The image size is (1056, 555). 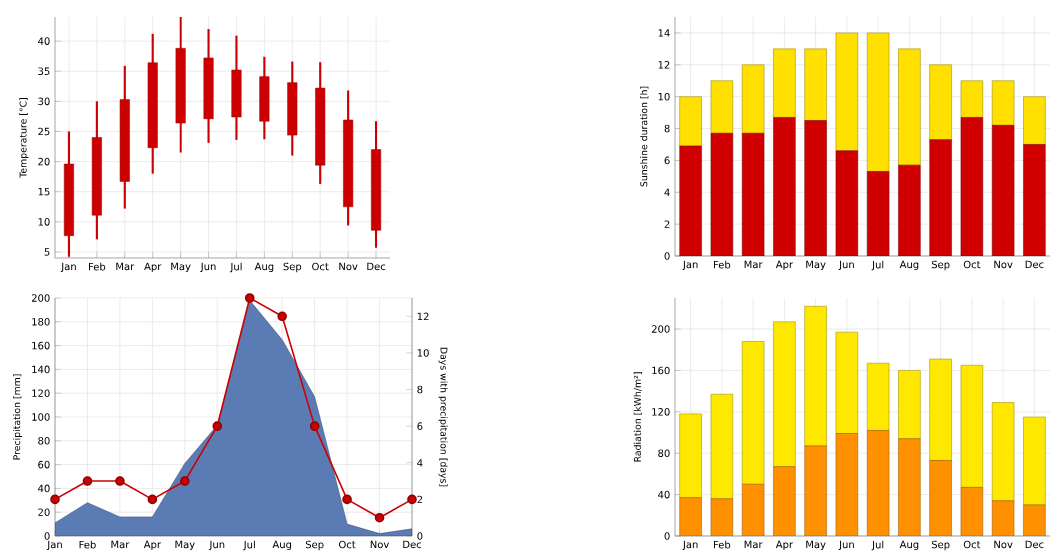 I want to click on y-tick-label: 80, so click(x=44, y=441).